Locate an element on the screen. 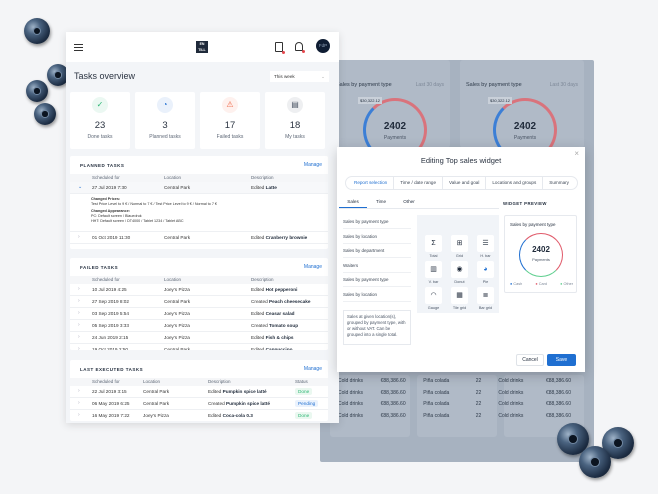  report-option: Waiters is located at coordinates (377, 266).